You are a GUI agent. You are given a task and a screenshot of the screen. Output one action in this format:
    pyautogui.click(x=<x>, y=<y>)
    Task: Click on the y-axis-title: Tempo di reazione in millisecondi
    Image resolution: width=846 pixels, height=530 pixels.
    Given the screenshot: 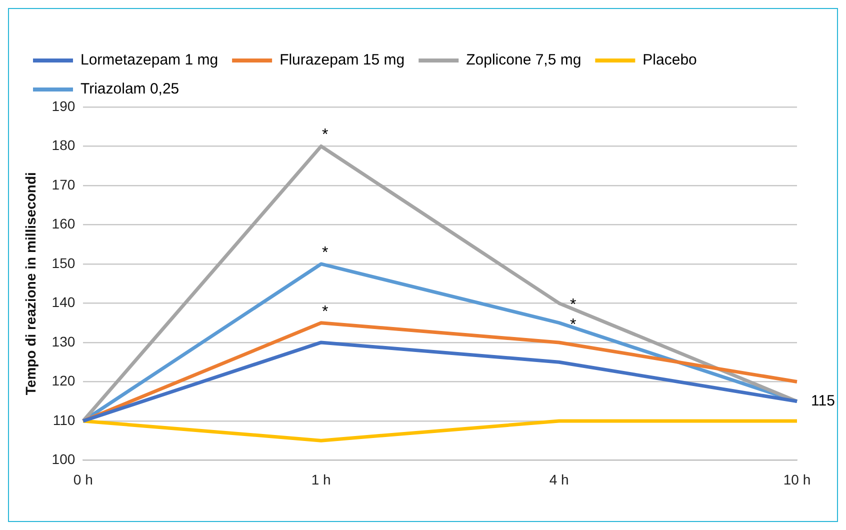 What is the action you would take?
    pyautogui.click(x=30, y=284)
    